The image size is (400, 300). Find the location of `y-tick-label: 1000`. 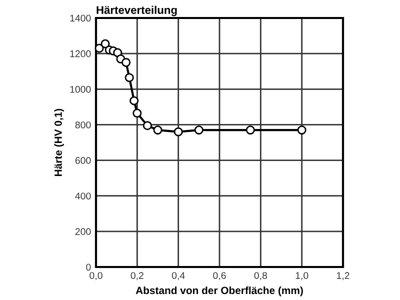

y-tick-label: 1000 is located at coordinates (80, 89).